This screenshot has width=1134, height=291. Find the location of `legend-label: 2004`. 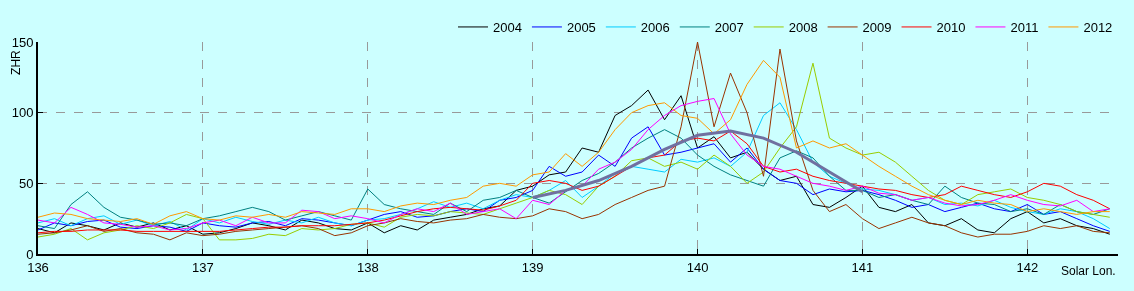

legend-label: 2004 is located at coordinates (507, 28).